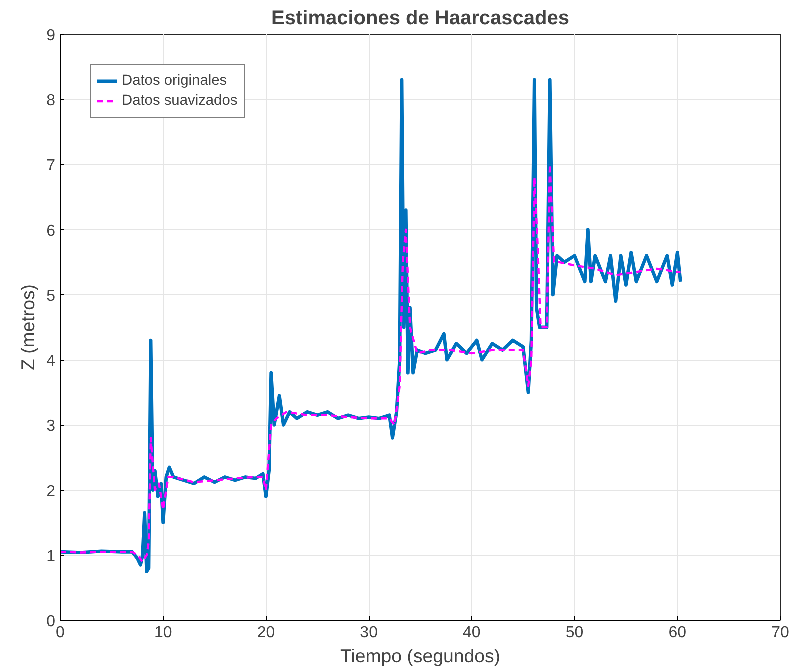  What do you see at coordinates (175, 81) in the screenshot?
I see `legend-label: Datos originales` at bounding box center [175, 81].